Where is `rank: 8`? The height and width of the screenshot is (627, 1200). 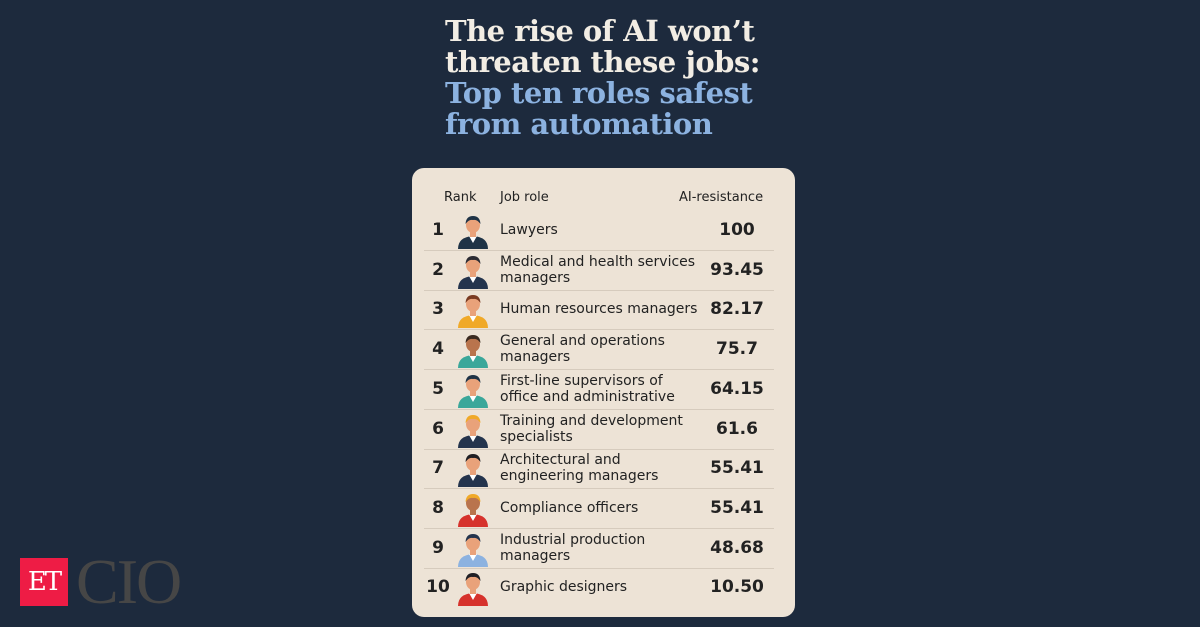 rank: 8 is located at coordinates (438, 507).